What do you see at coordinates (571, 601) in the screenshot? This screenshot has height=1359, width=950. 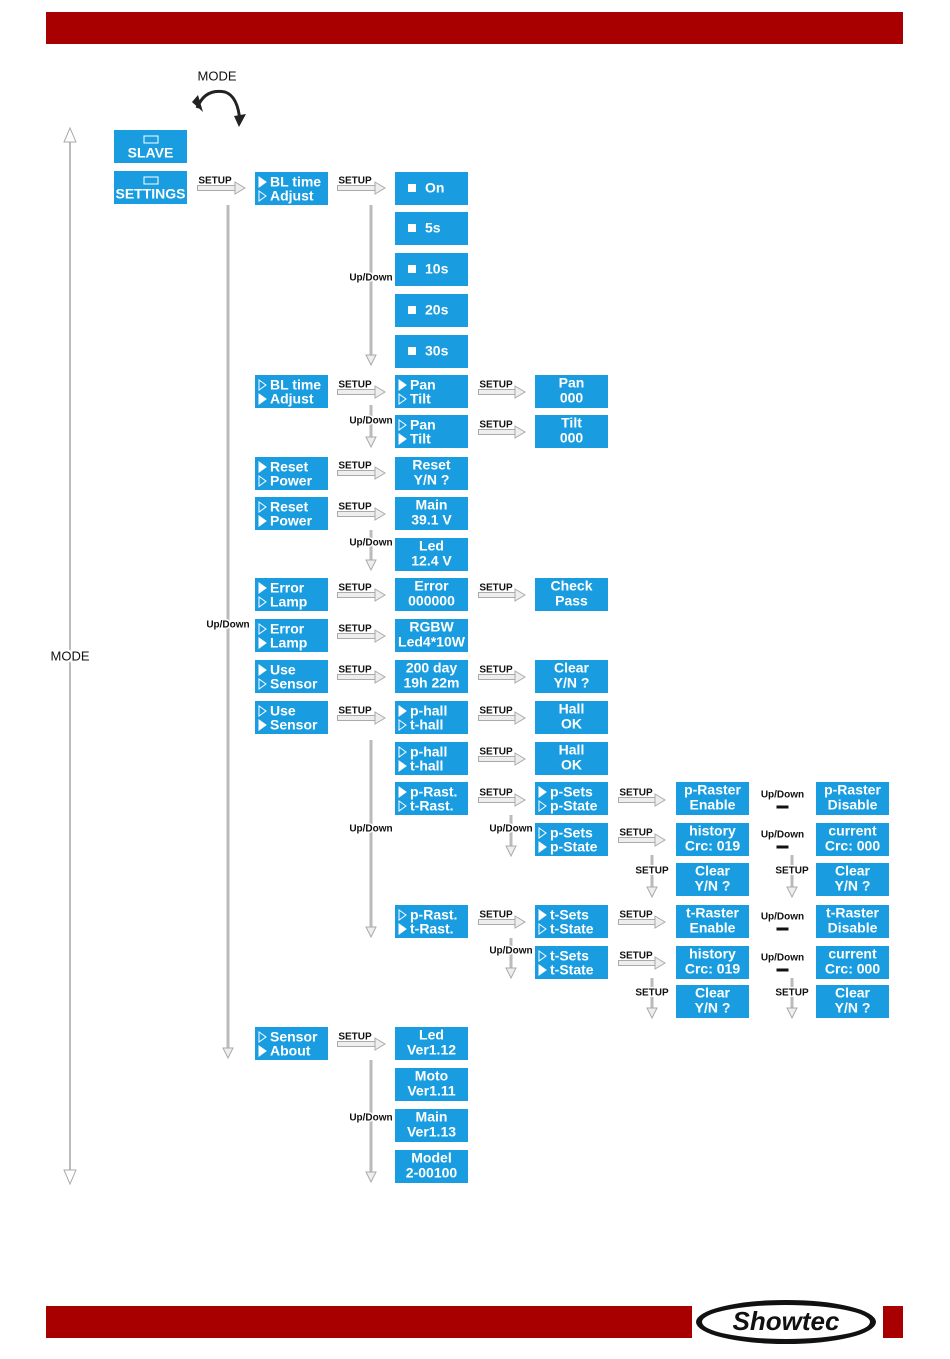 I see `box-text: Pass` at bounding box center [571, 601].